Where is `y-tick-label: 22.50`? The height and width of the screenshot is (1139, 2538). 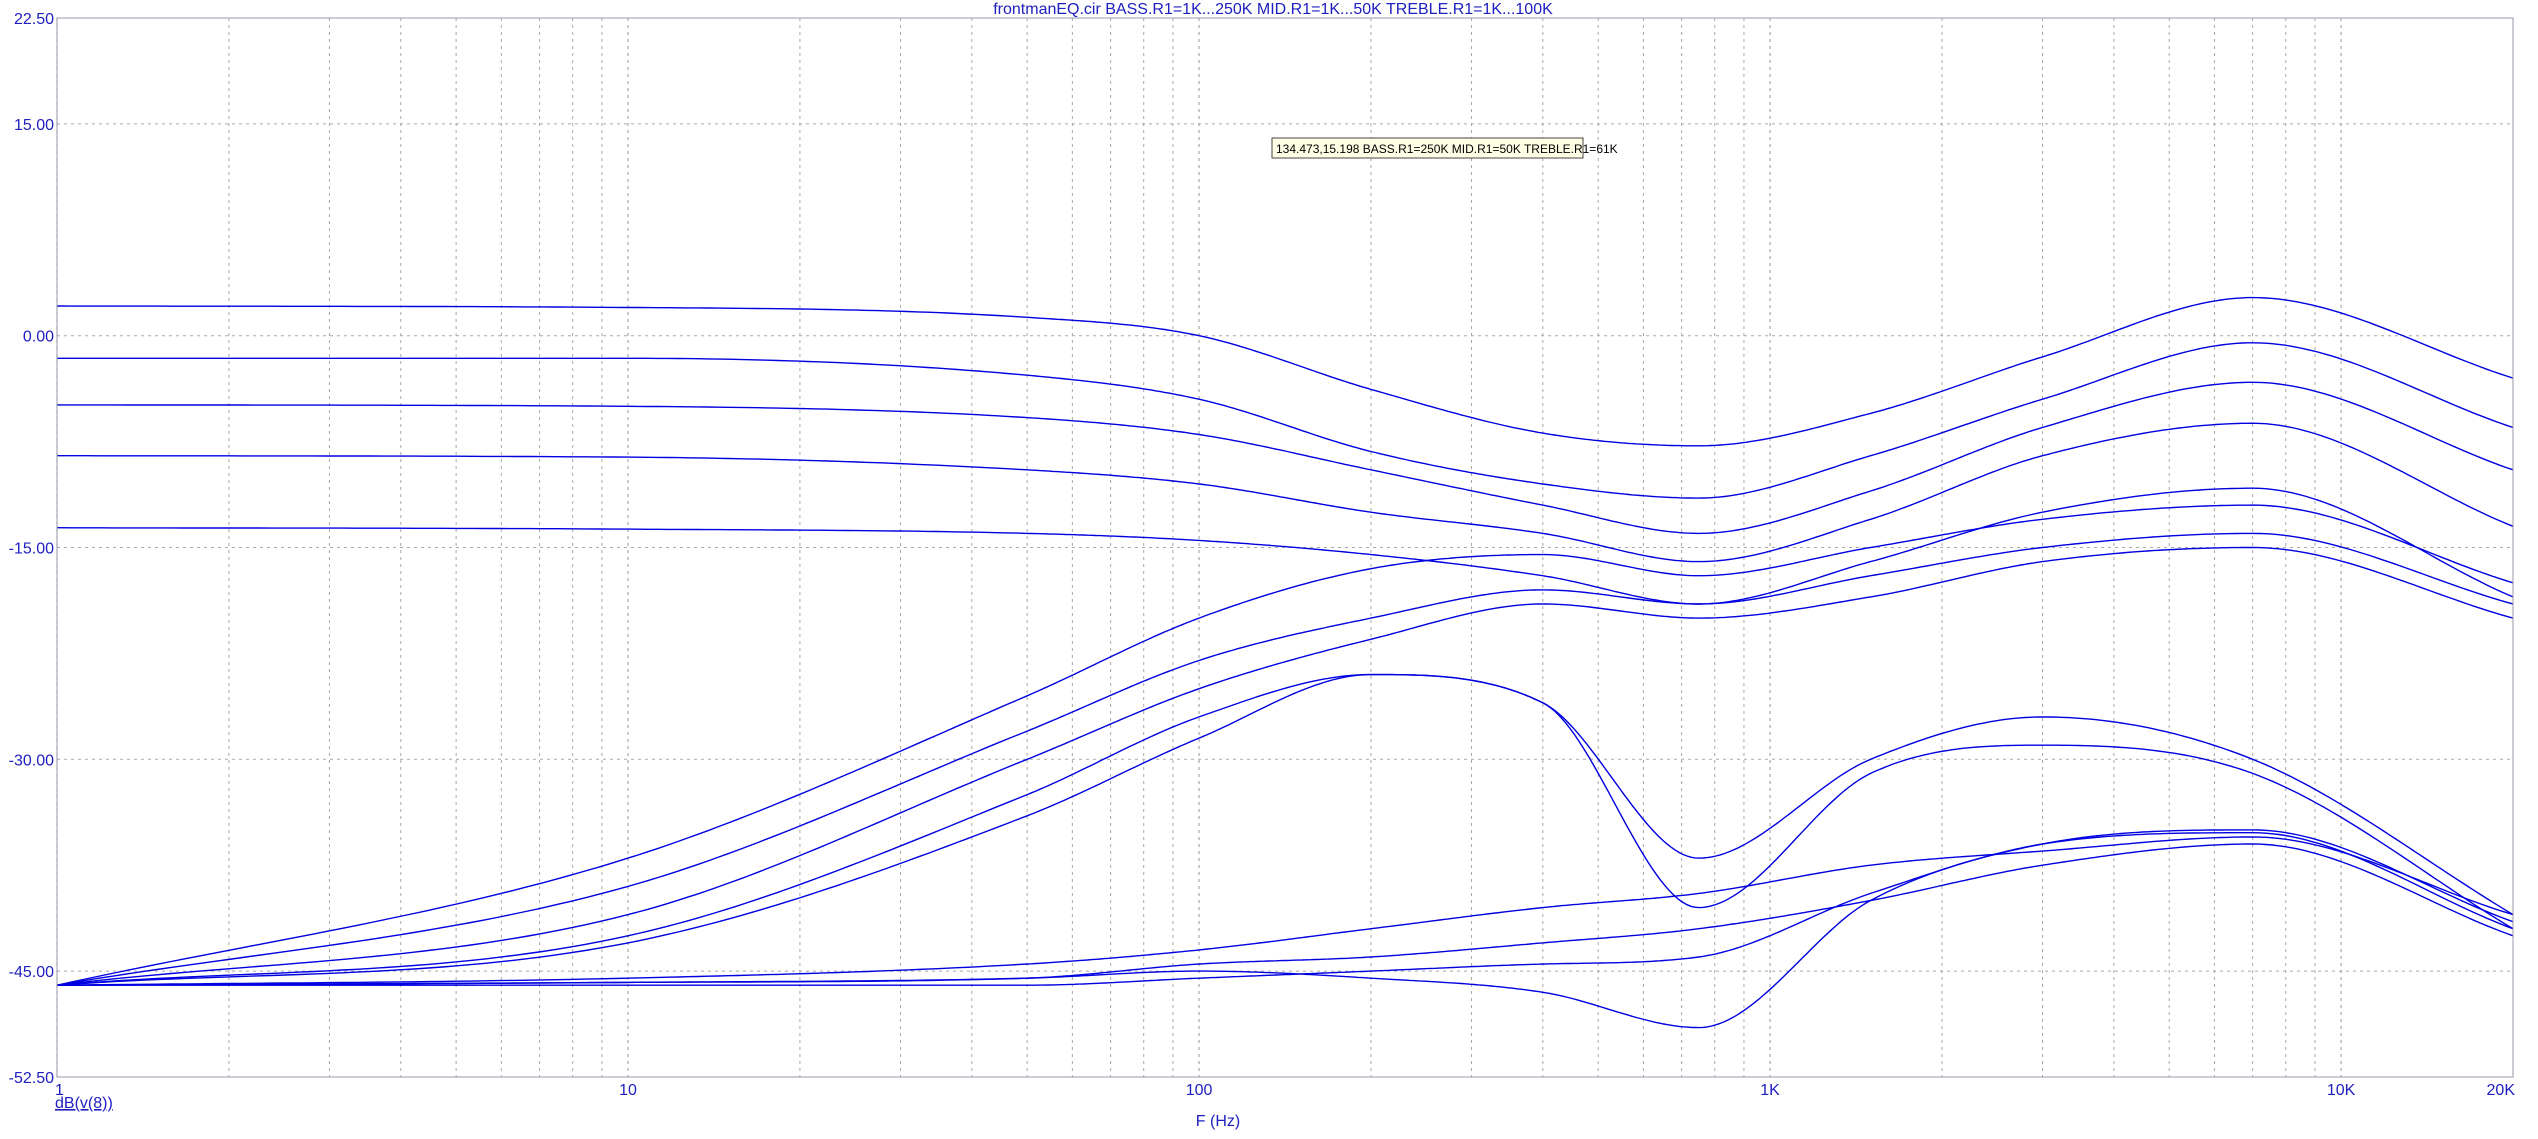
y-tick-label: 22.50 is located at coordinates (34, 19).